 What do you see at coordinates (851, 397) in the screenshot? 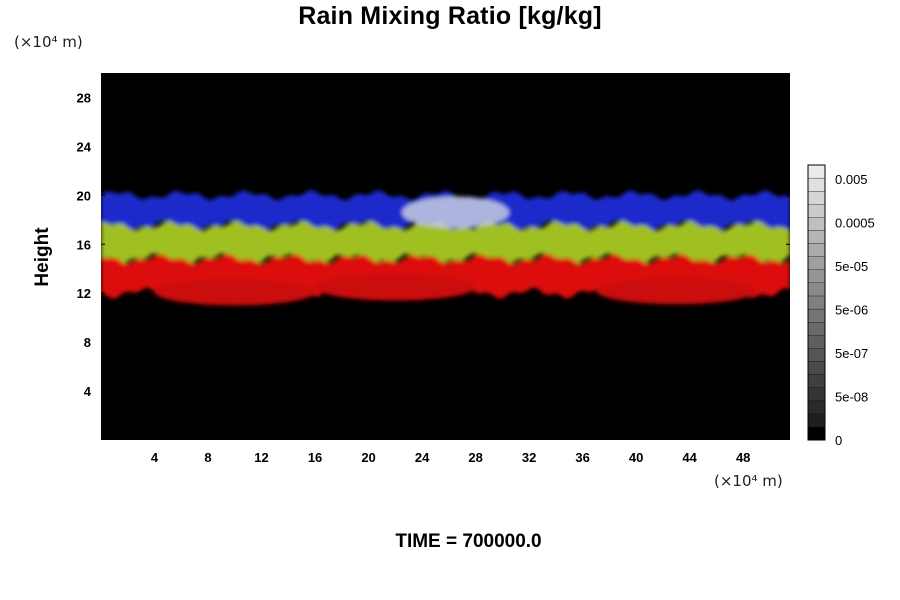
I see `colorbar-tick-label: 5e-08` at bounding box center [851, 397].